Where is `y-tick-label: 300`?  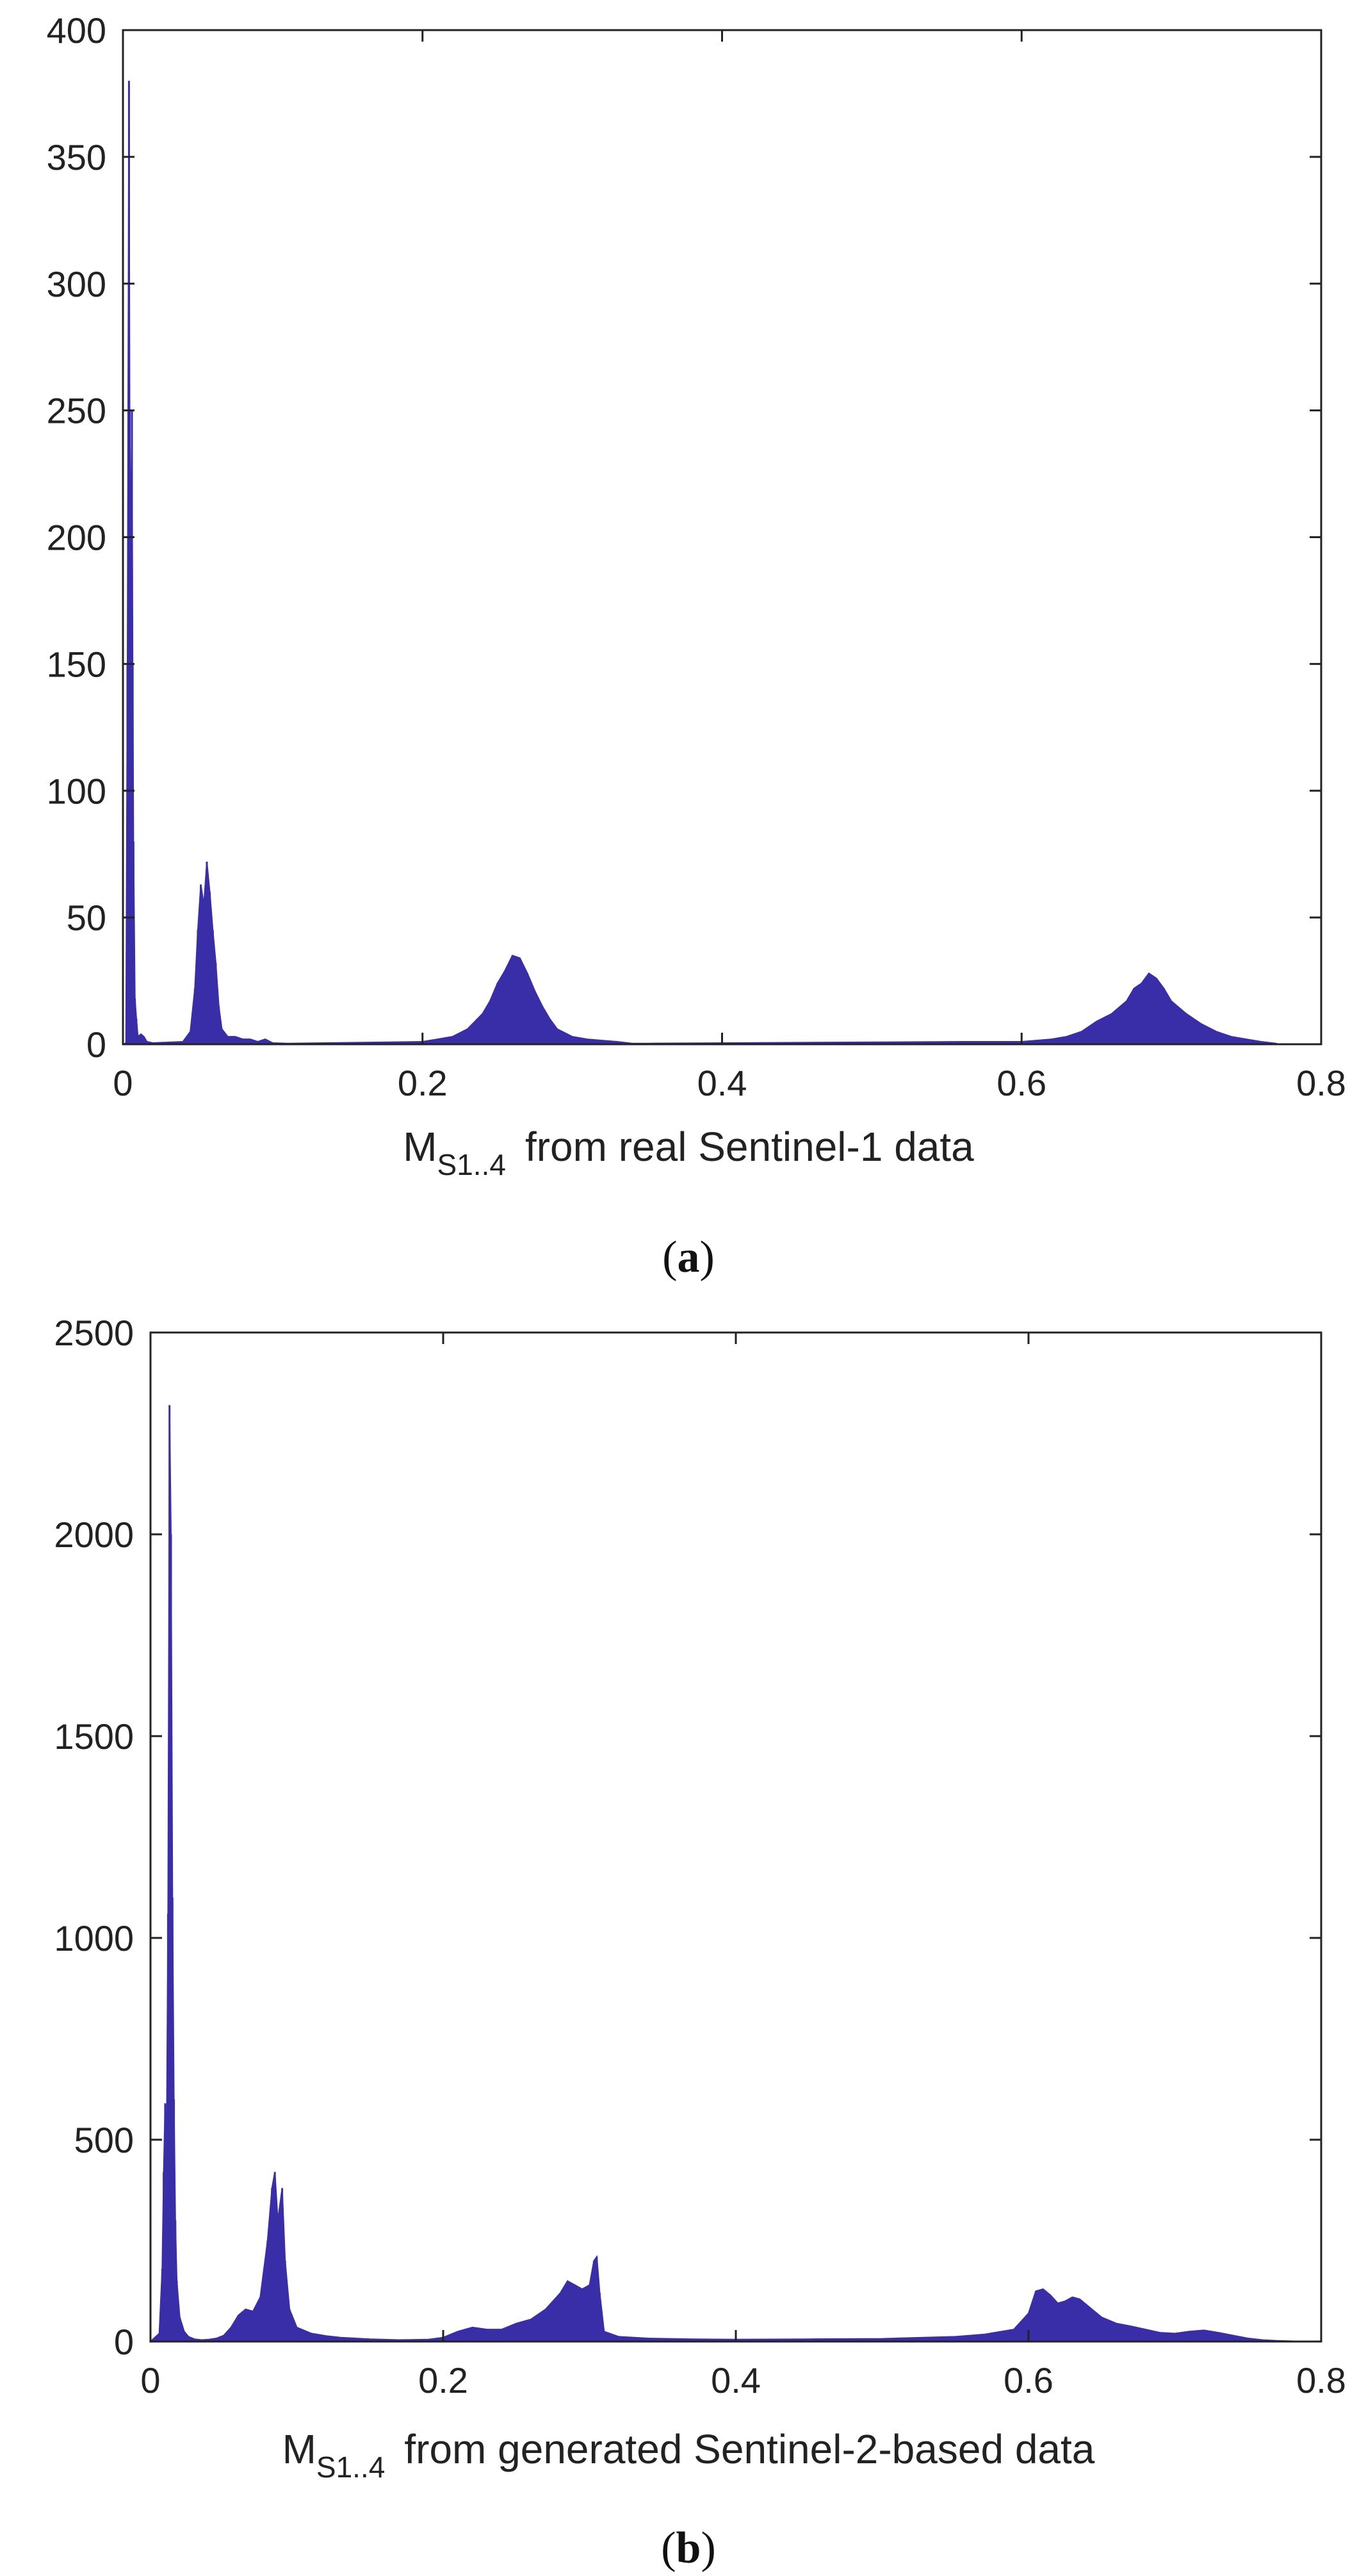
y-tick-label: 300 is located at coordinates (76, 284).